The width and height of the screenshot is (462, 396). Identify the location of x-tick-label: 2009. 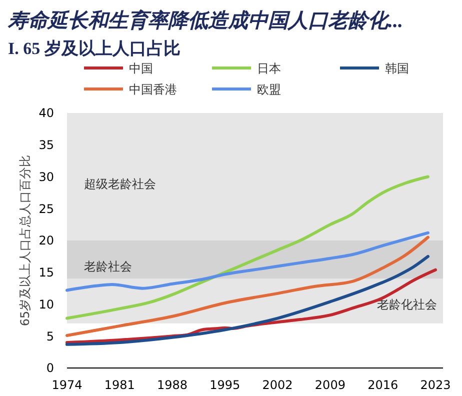
(330, 385).